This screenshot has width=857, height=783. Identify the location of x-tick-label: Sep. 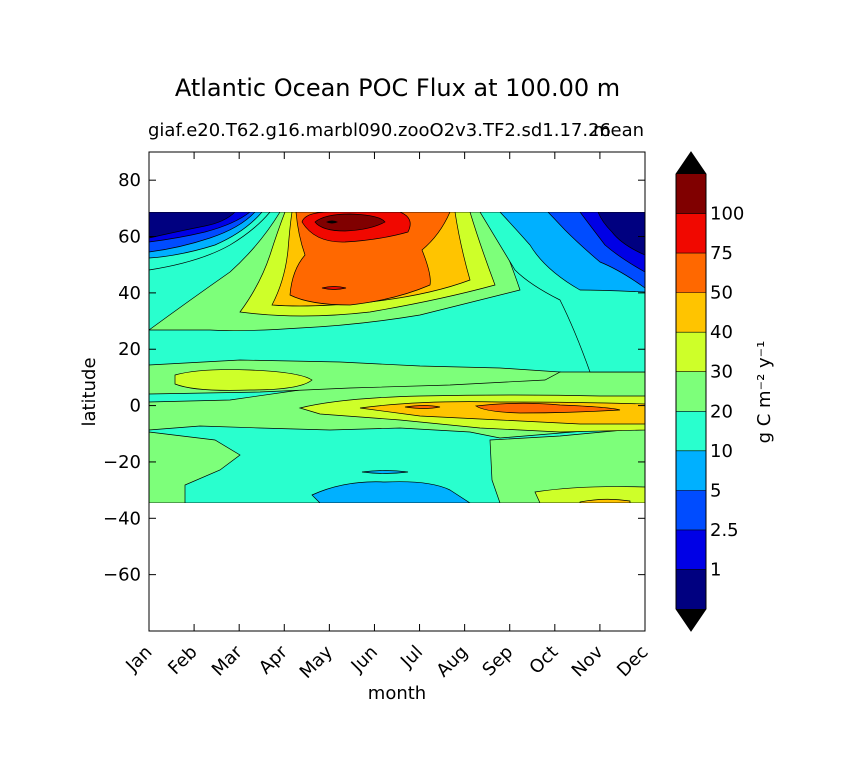
(497, 661).